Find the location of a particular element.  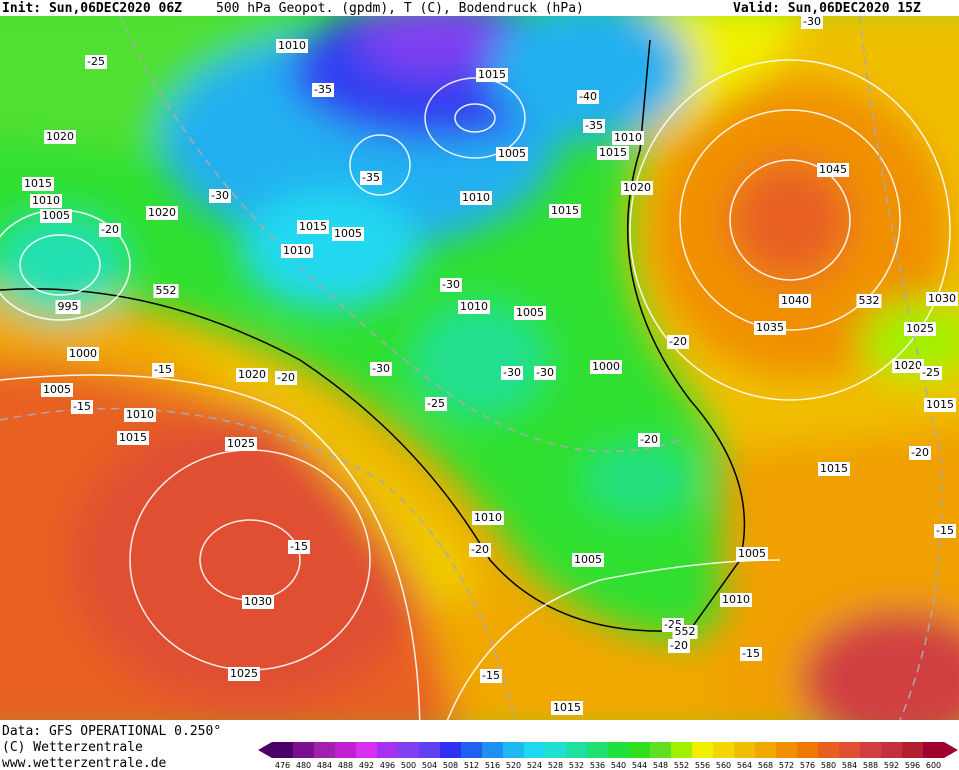

colorbar-arrow-right is located at coordinates (951, 750).